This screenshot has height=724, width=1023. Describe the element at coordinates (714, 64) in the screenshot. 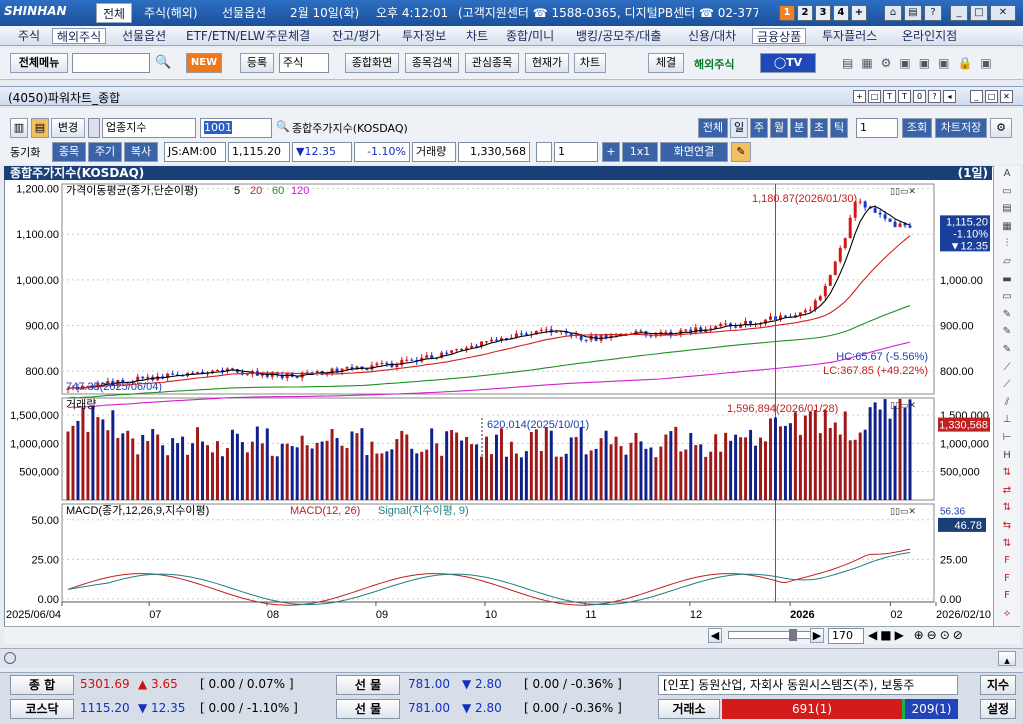

I see `overseas-stock-link: 해외주식` at that location.